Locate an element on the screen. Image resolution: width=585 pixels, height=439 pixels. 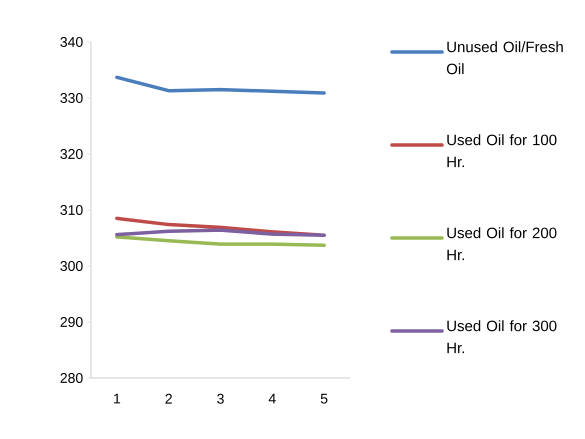
legend-label: Used Oil for 200 Hr. is located at coordinates (501, 243).